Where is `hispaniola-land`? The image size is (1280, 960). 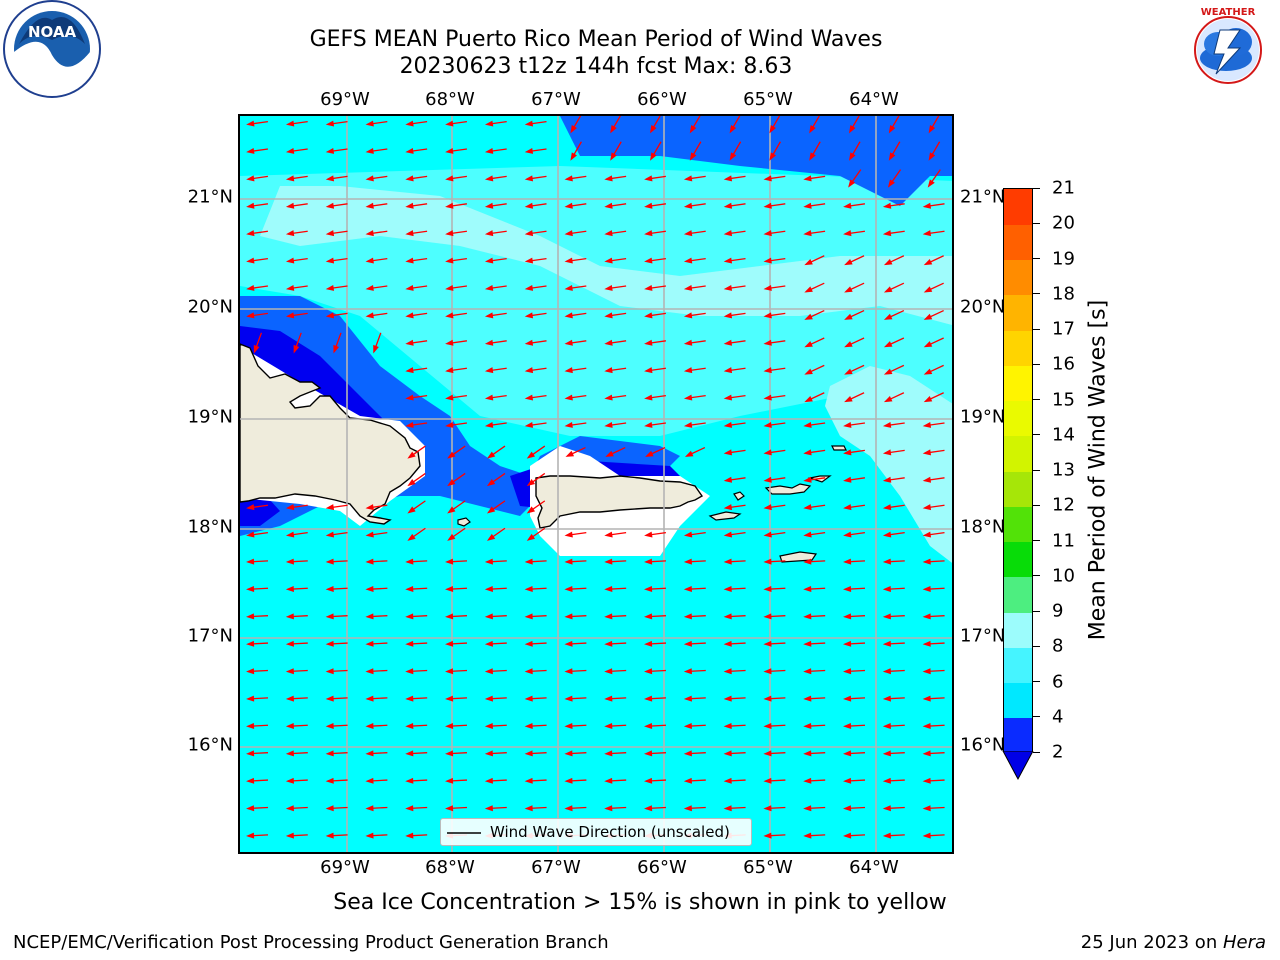
hispaniola-land is located at coordinates (330, 434).